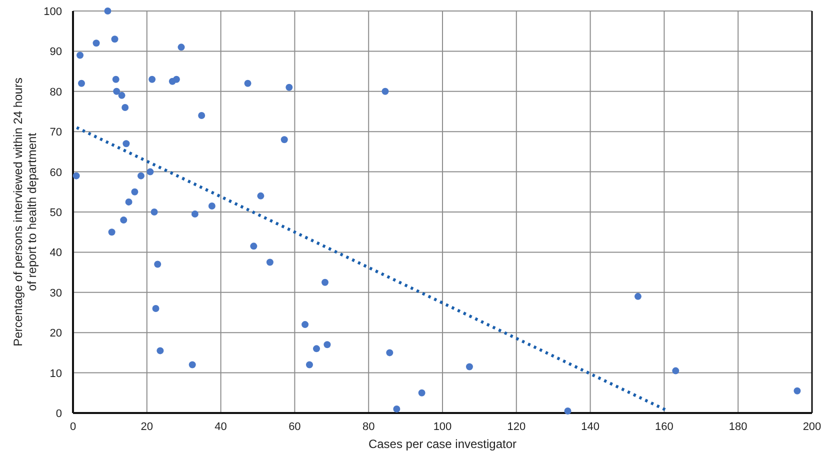  What do you see at coordinates (516, 427) in the screenshot?
I see `x-tick-label: 120` at bounding box center [516, 427].